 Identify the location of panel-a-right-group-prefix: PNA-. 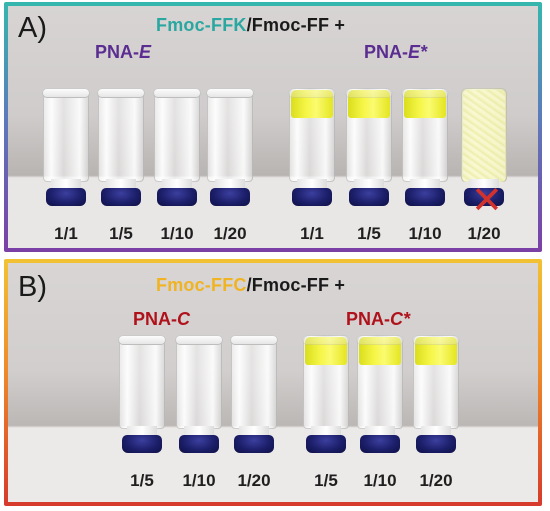
(386, 52).